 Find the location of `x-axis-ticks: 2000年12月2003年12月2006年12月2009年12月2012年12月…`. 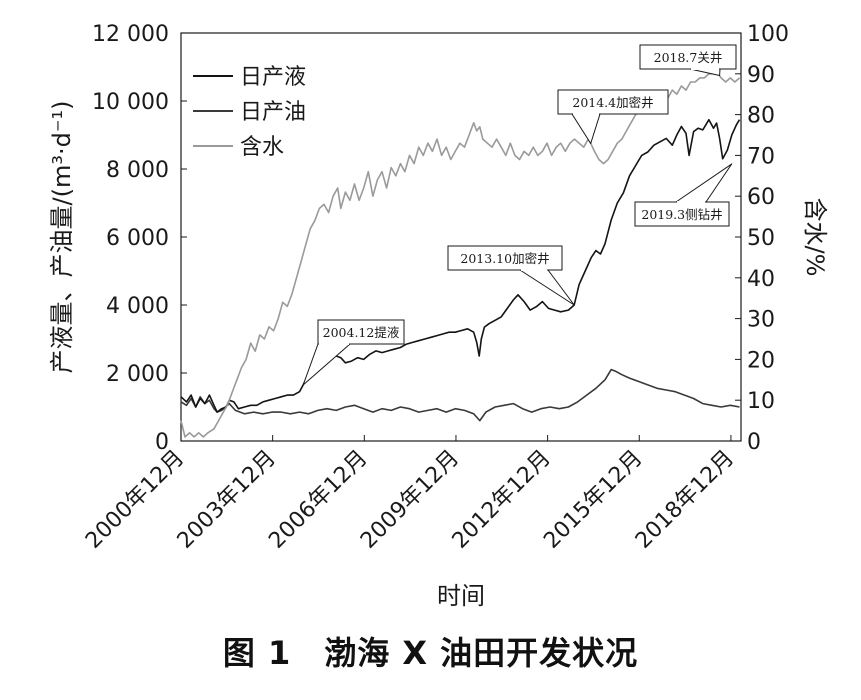

x-axis-ticks: 2000年12月2003年12月2006年12月2009年12月2012年12月… is located at coordinates (410, 494).